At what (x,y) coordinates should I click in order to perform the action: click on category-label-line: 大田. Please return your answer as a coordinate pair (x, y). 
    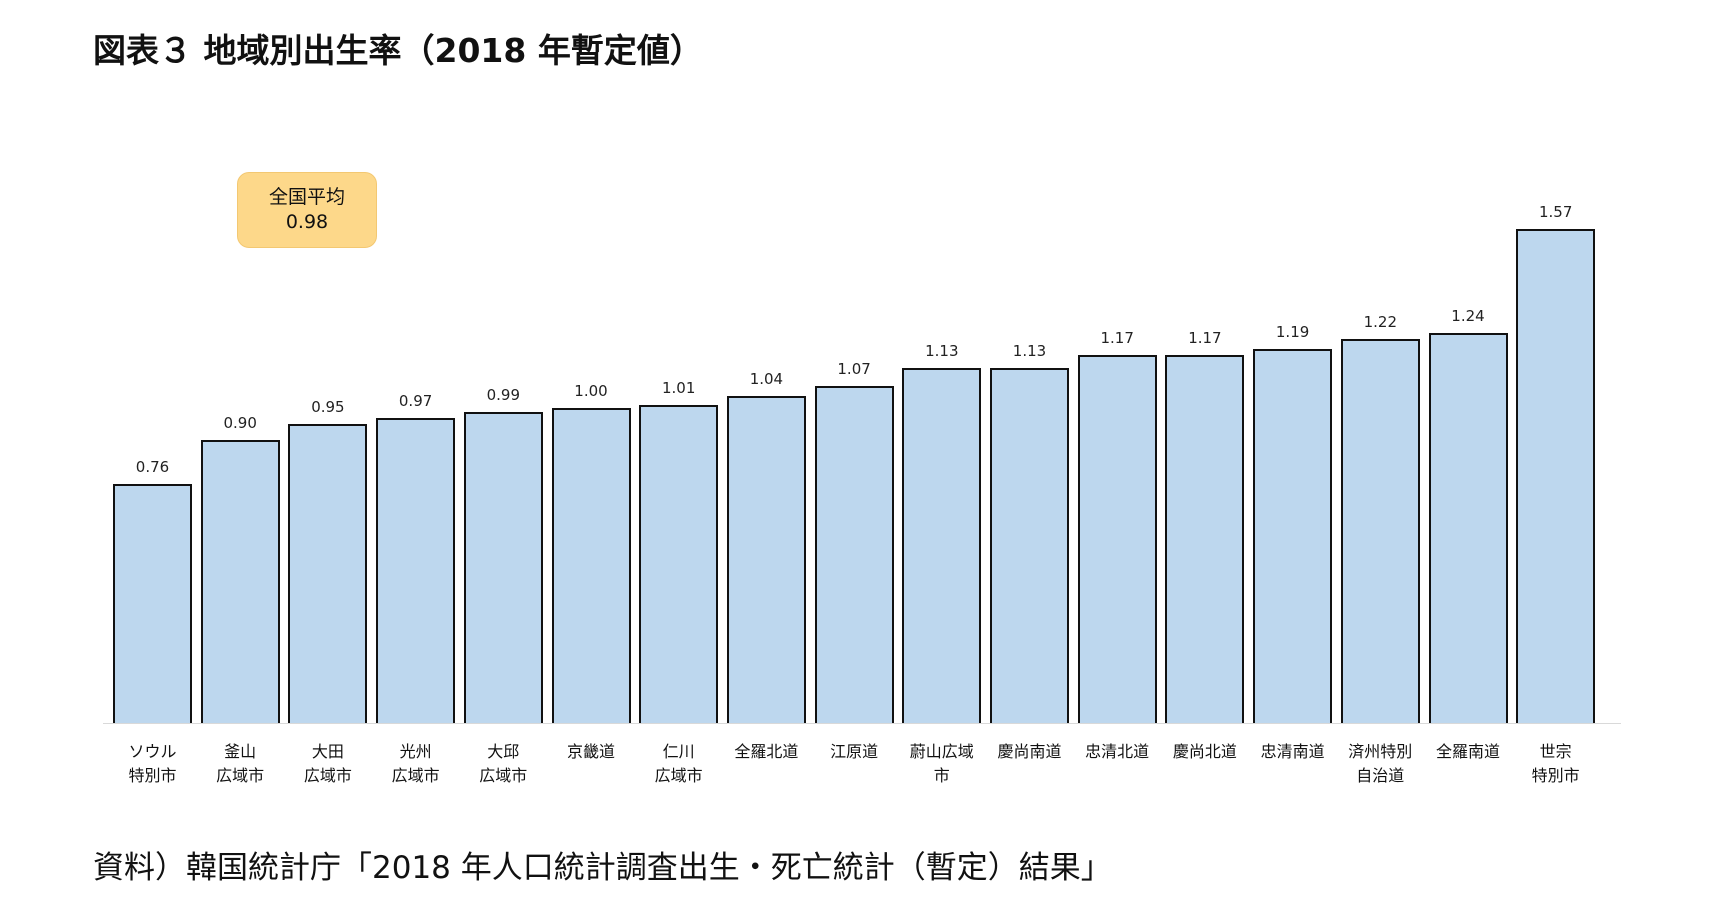
    Looking at the image, I should click on (327, 751).